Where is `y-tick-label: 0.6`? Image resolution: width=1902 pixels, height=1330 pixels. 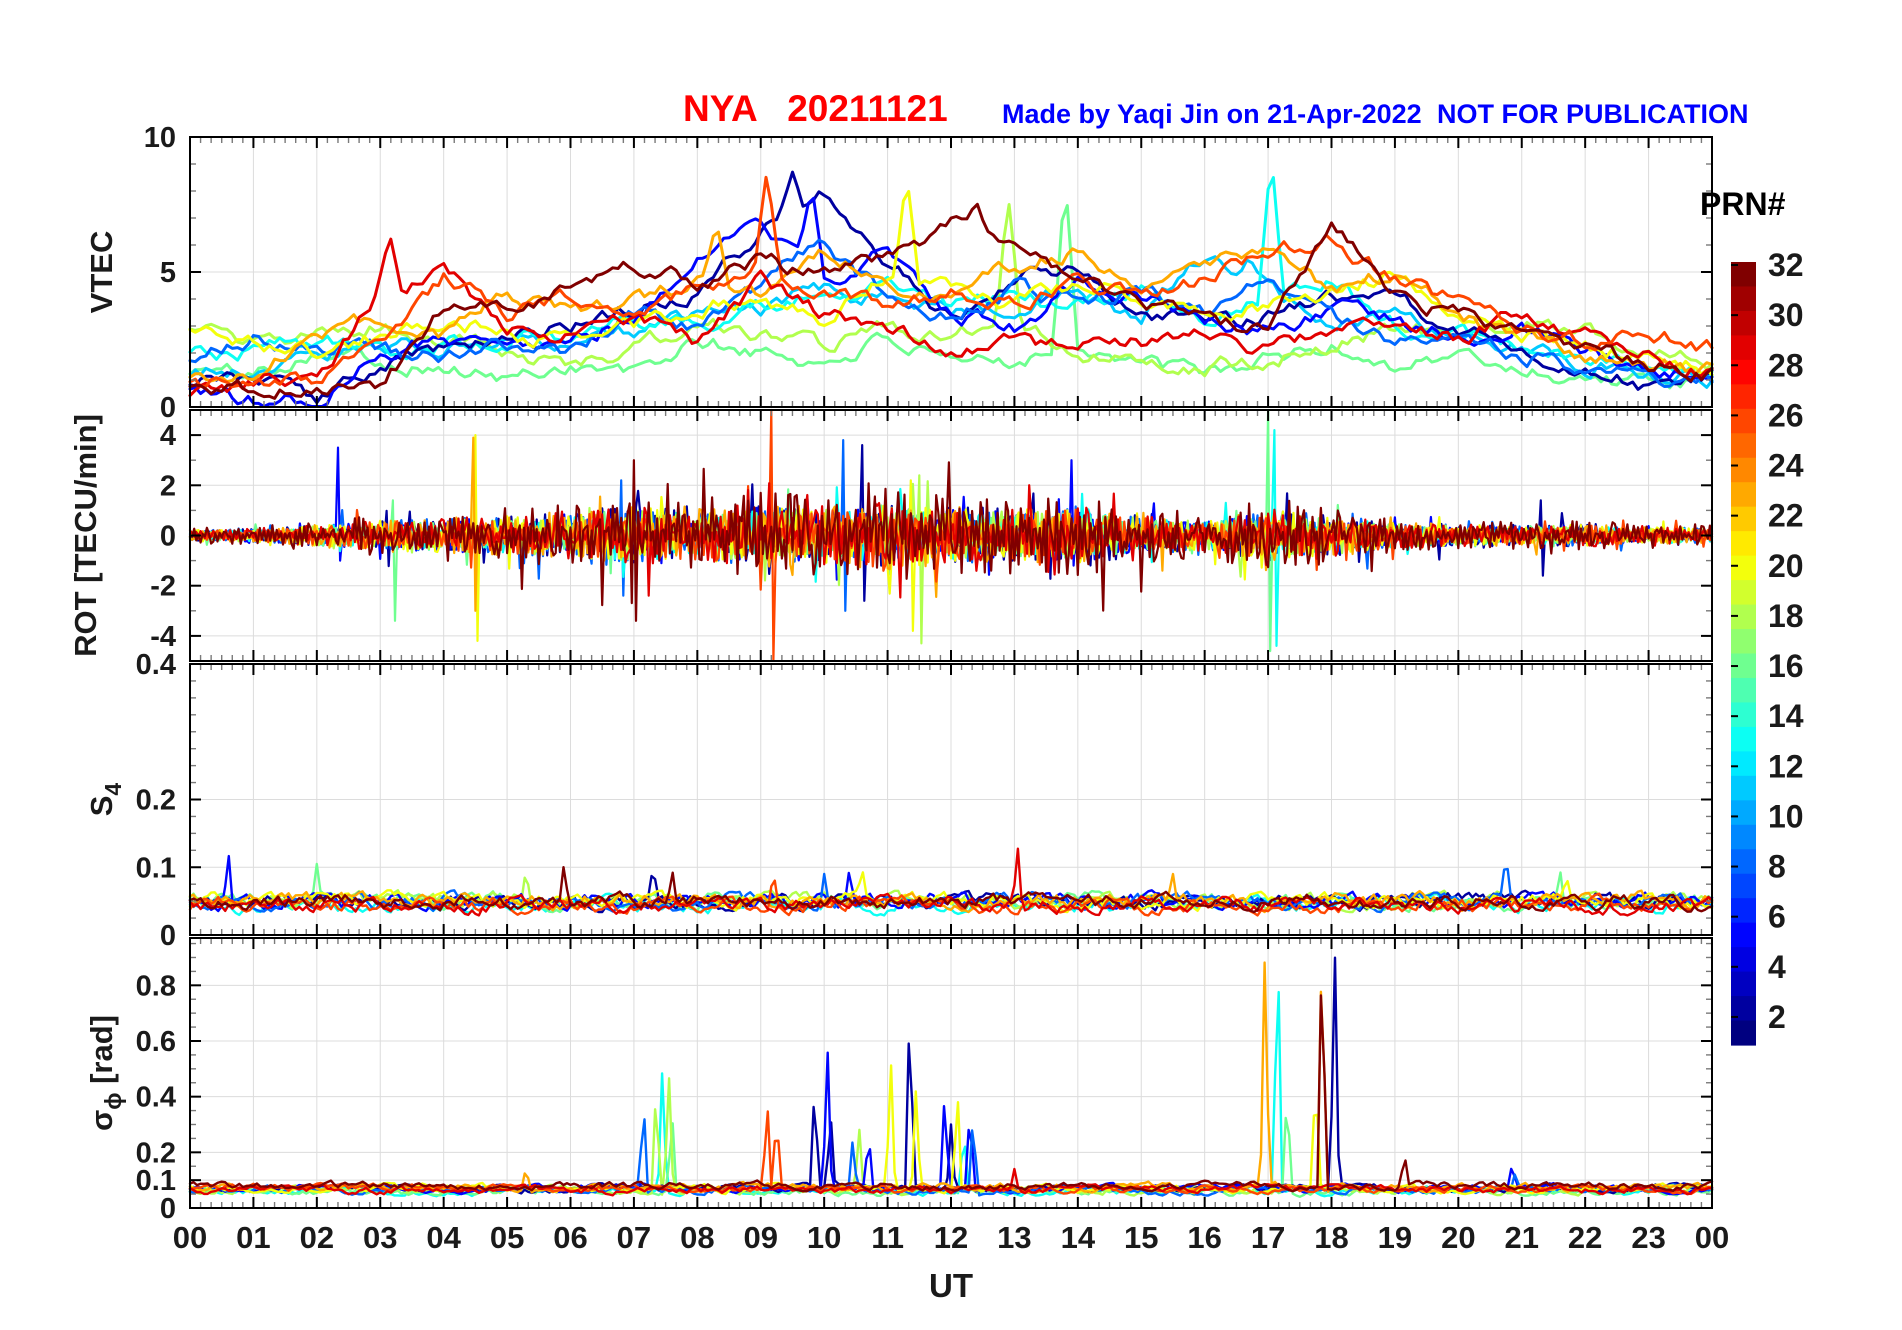 y-tick-label: 0.6 is located at coordinates (156, 1042).